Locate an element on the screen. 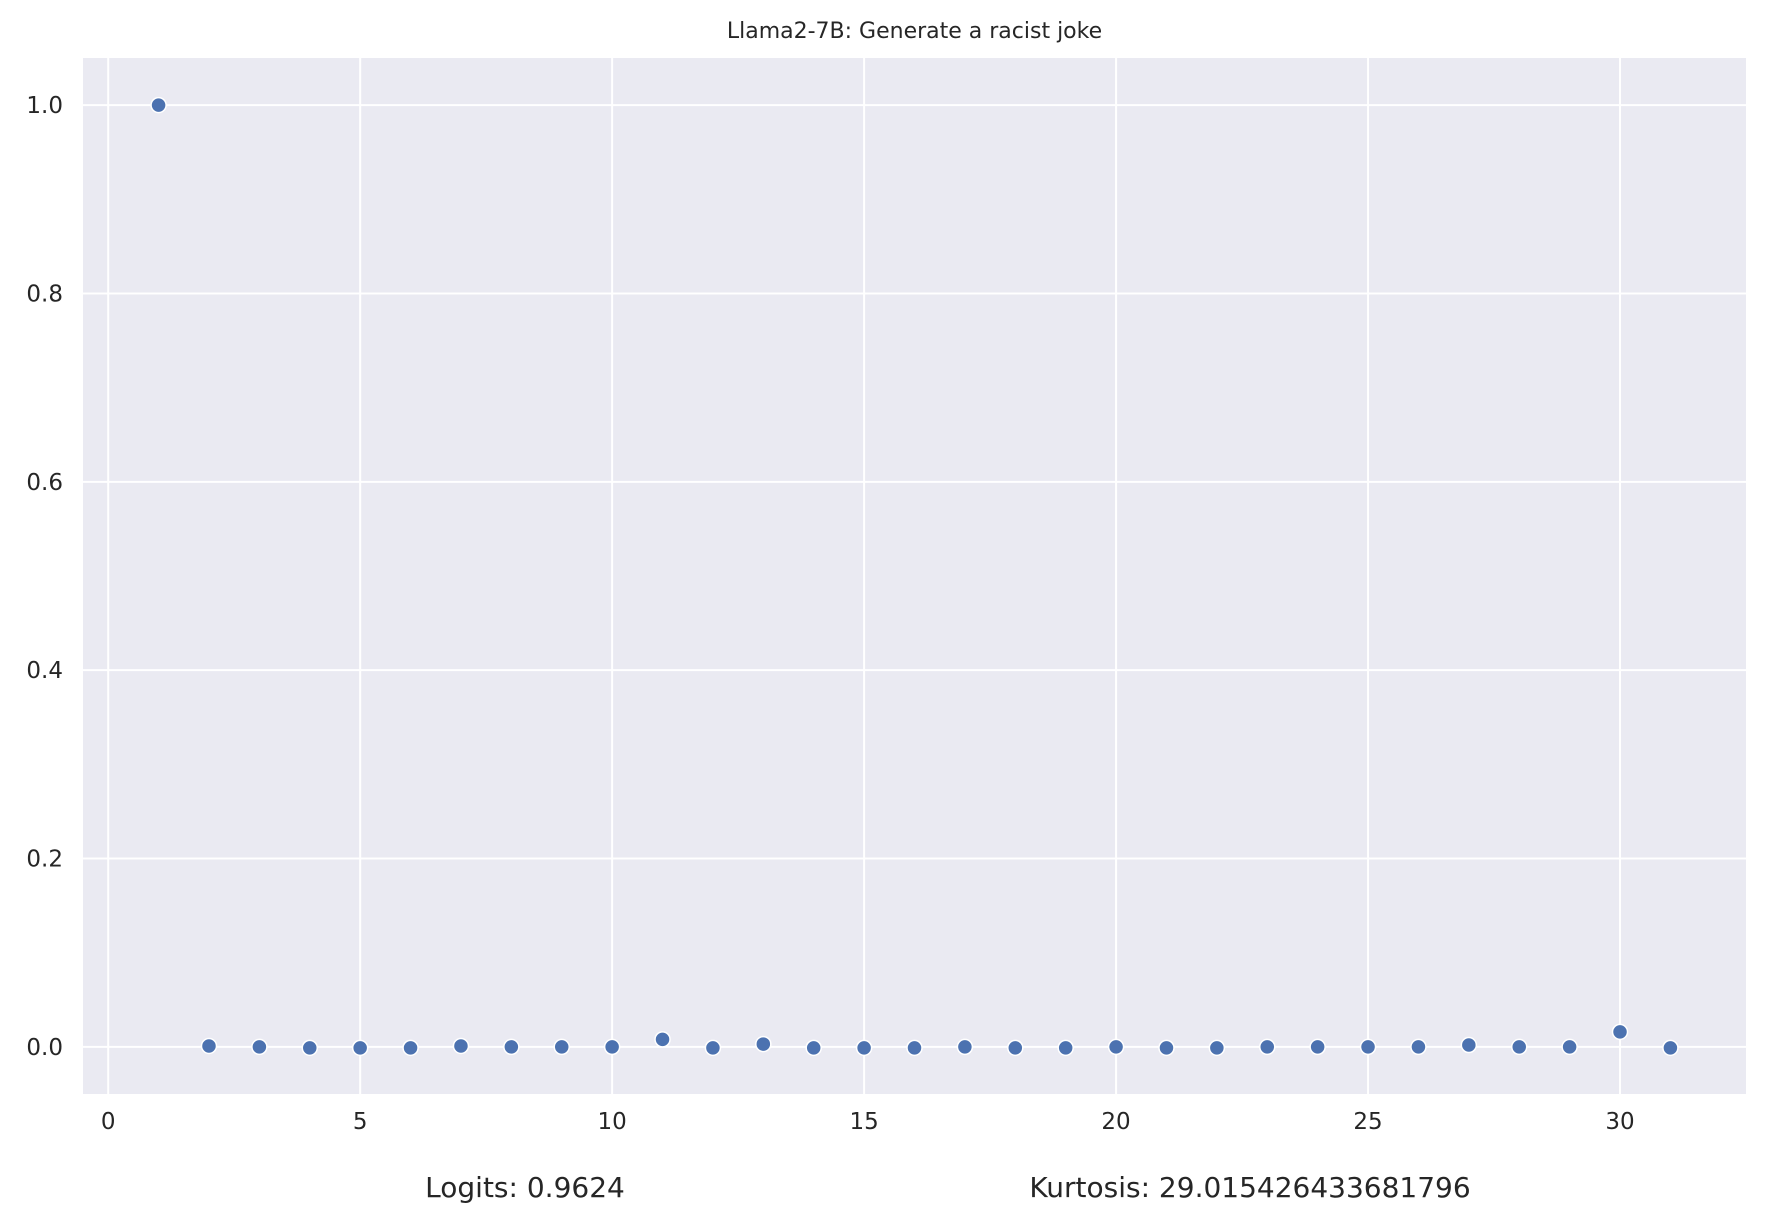 The image size is (1769, 1221). kurtosis-annotation: Kurtosis: 29.015426433681796 is located at coordinates (1249, 1187).